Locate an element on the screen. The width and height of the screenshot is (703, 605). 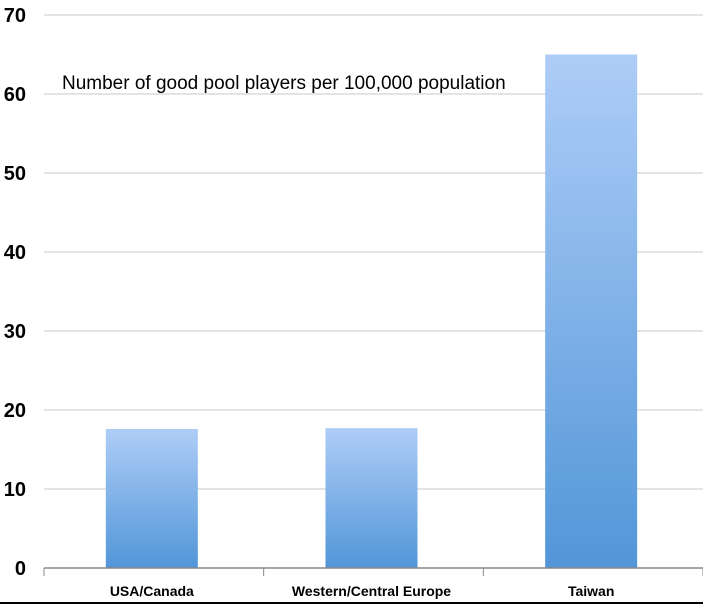
y-tick-label: 70 is located at coordinates (15, 16).